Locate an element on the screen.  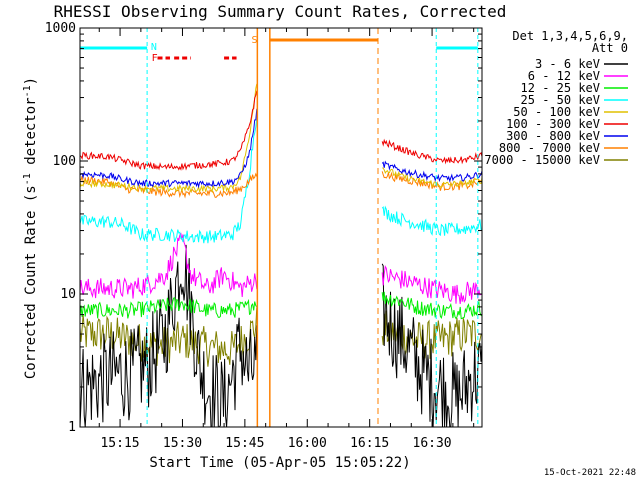
legend-header-attenuator: Att 0 is located at coordinates (610, 48).